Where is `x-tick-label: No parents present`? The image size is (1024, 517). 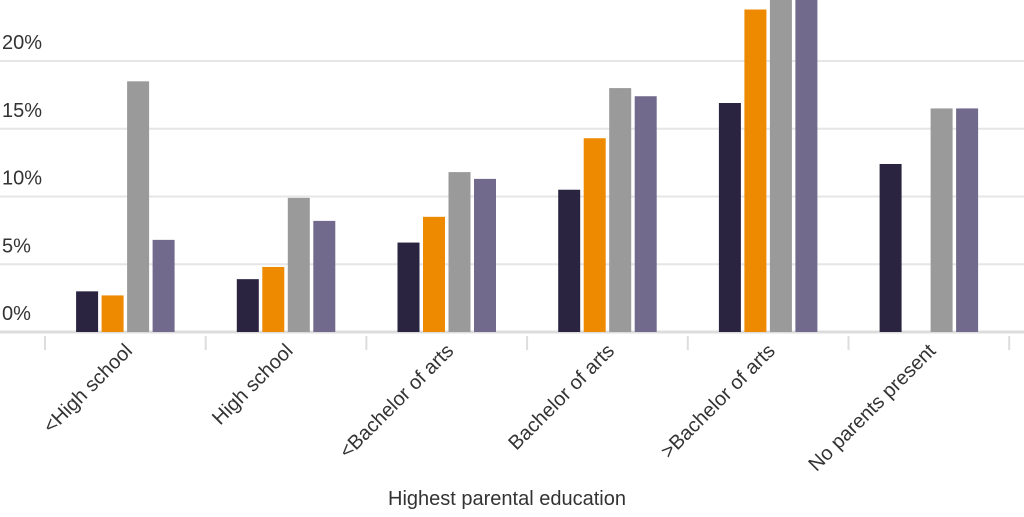
x-tick-label: No parents present is located at coordinates (873, 408).